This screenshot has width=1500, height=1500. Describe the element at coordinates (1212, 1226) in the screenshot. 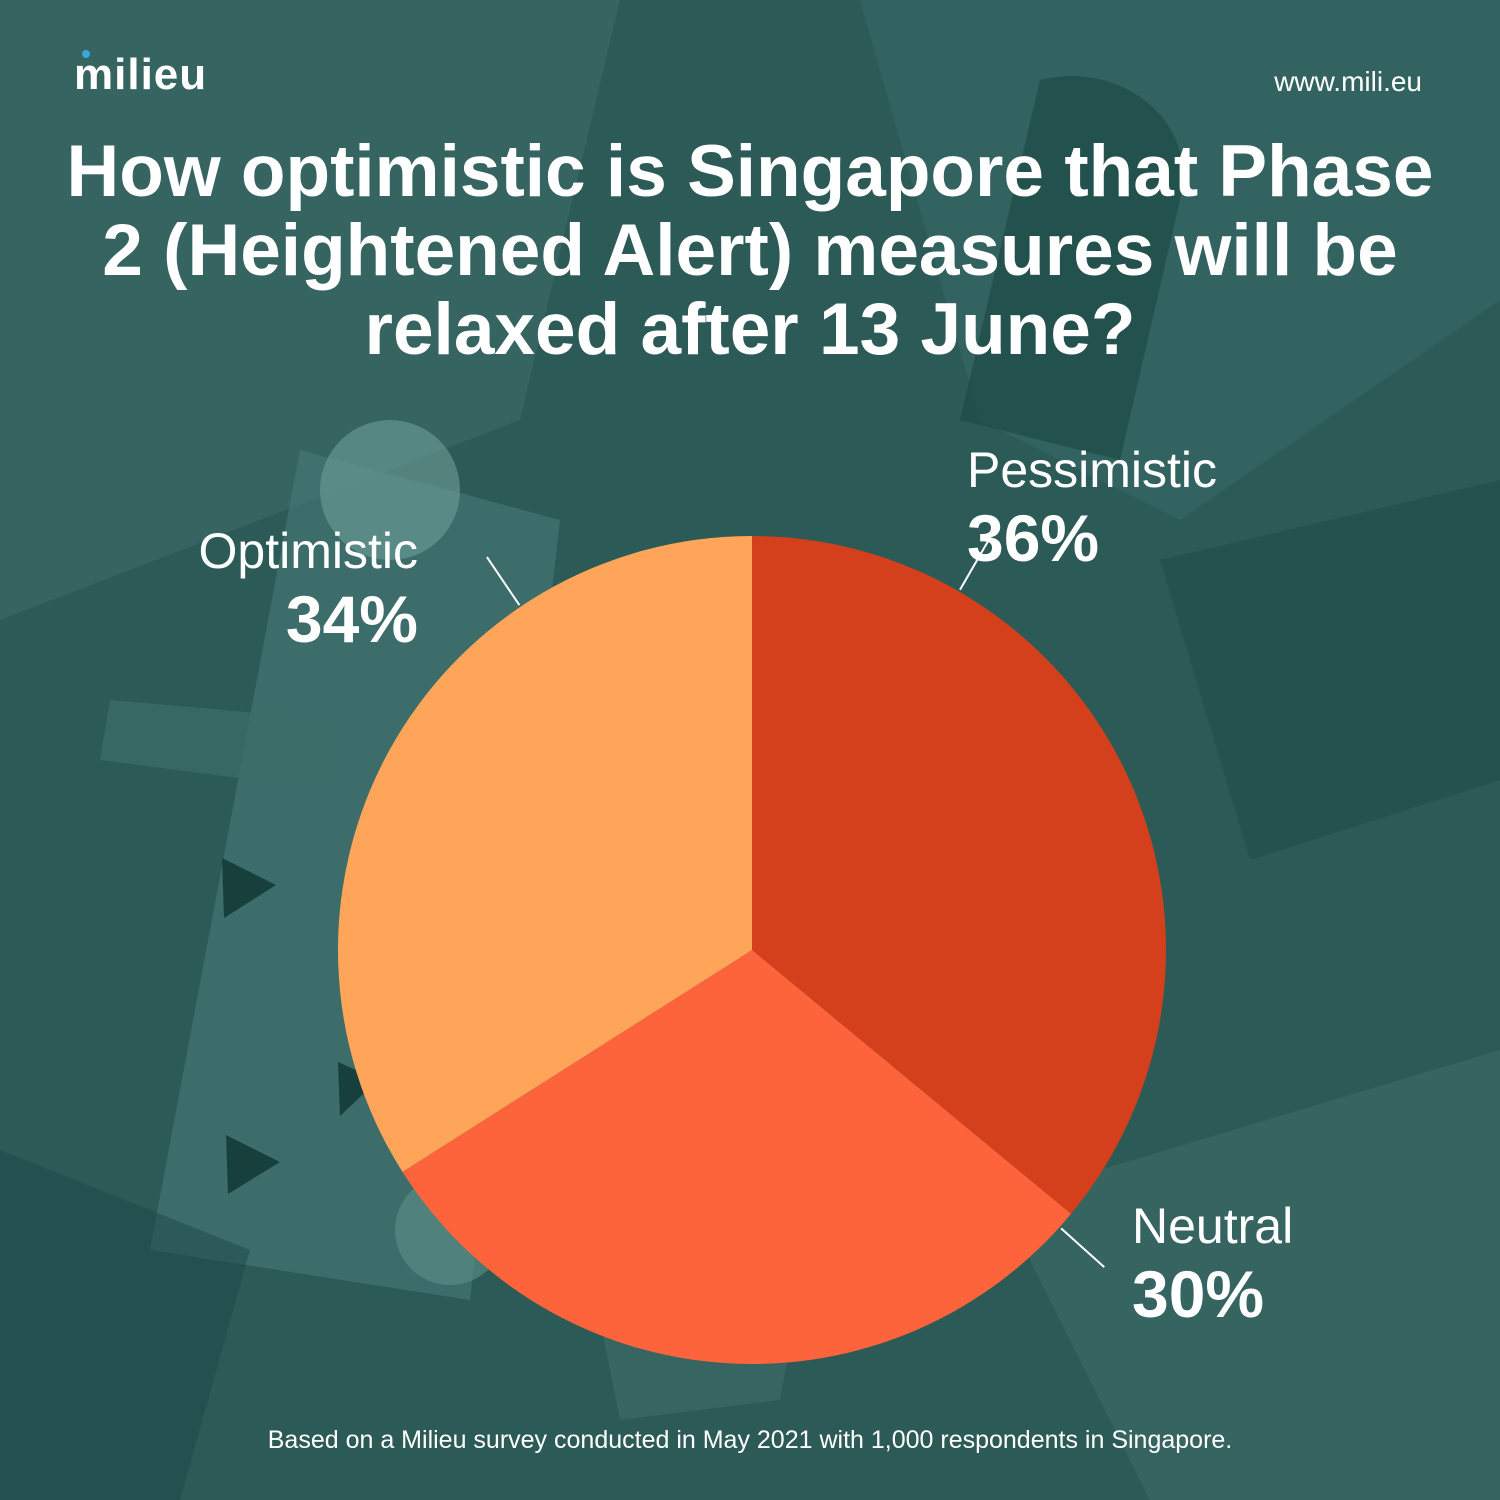

I see `slice-label-neutral: Neutral` at that location.